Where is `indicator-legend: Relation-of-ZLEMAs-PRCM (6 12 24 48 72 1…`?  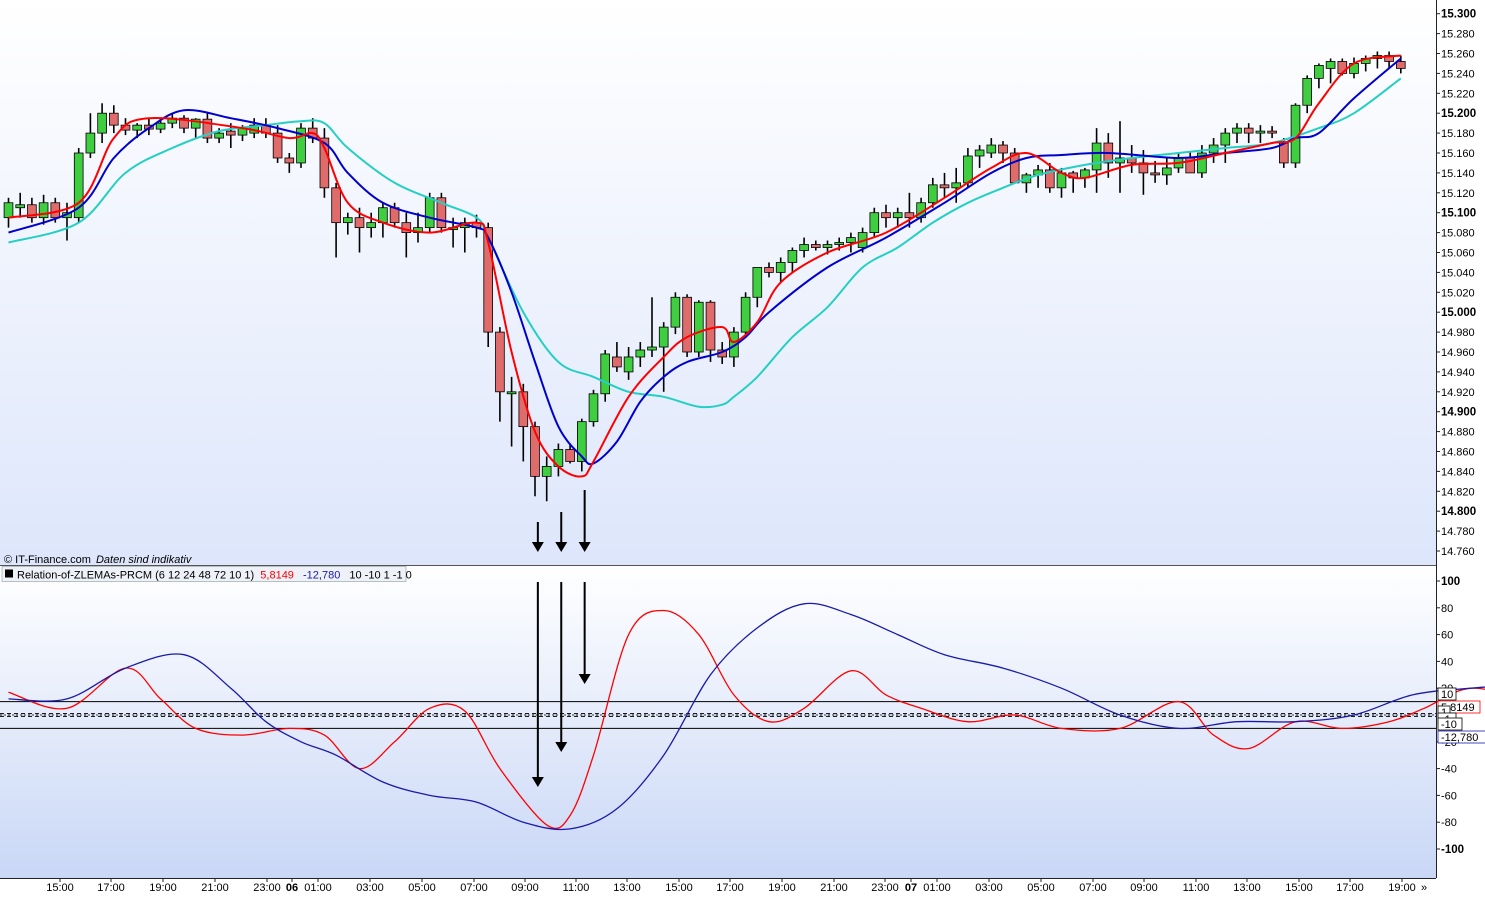
indicator-legend: Relation-of-ZLEMAs-PRCM (6 12 24 48 72 1… is located at coordinates (207, 574).